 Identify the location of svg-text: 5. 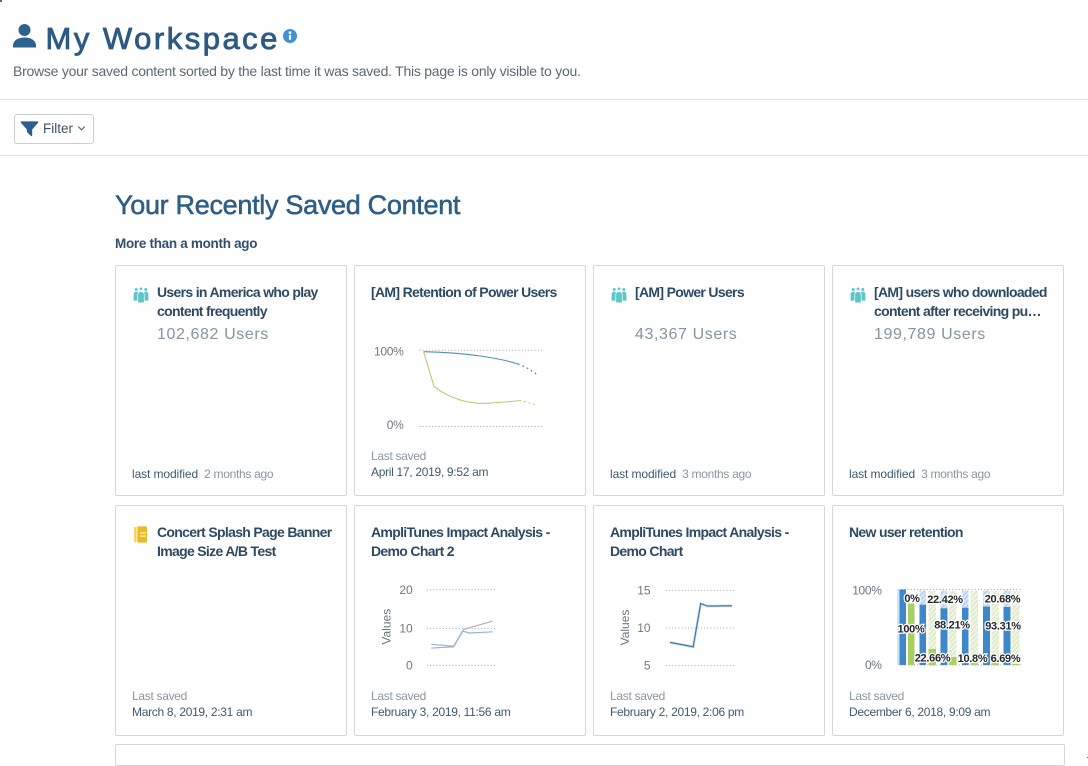
(647, 666).